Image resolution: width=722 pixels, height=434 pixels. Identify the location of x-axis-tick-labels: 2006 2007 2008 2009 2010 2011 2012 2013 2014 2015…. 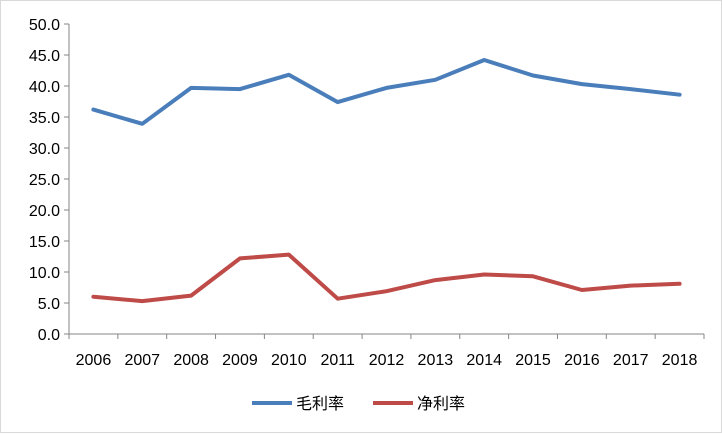
(387, 360).